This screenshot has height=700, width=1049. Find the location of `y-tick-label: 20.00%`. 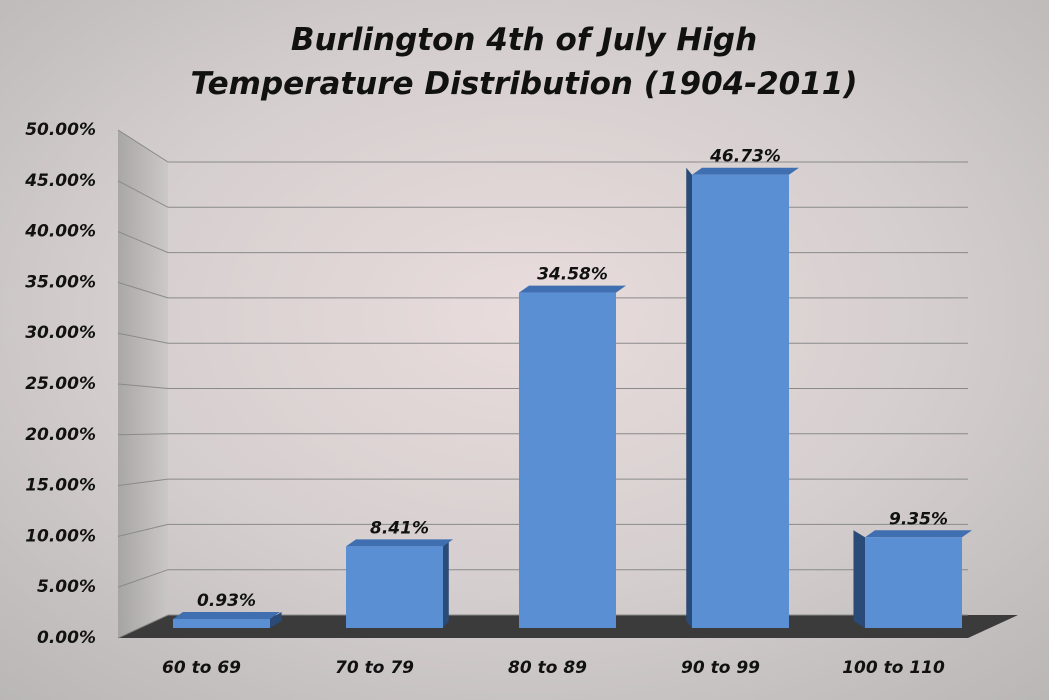

y-tick-label: 20.00% is located at coordinates (60, 435).